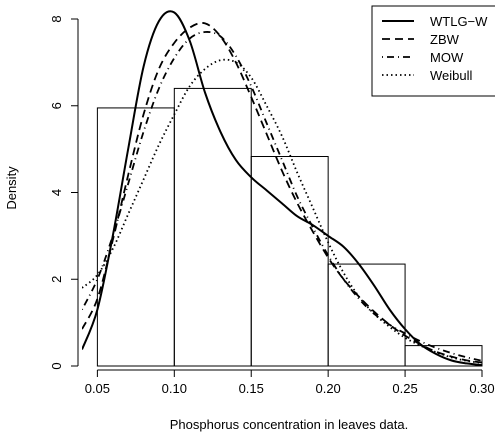 The height and width of the screenshot is (440, 495). Describe the element at coordinates (97, 388) in the screenshot. I see `x-tick-label: 0.05` at that location.